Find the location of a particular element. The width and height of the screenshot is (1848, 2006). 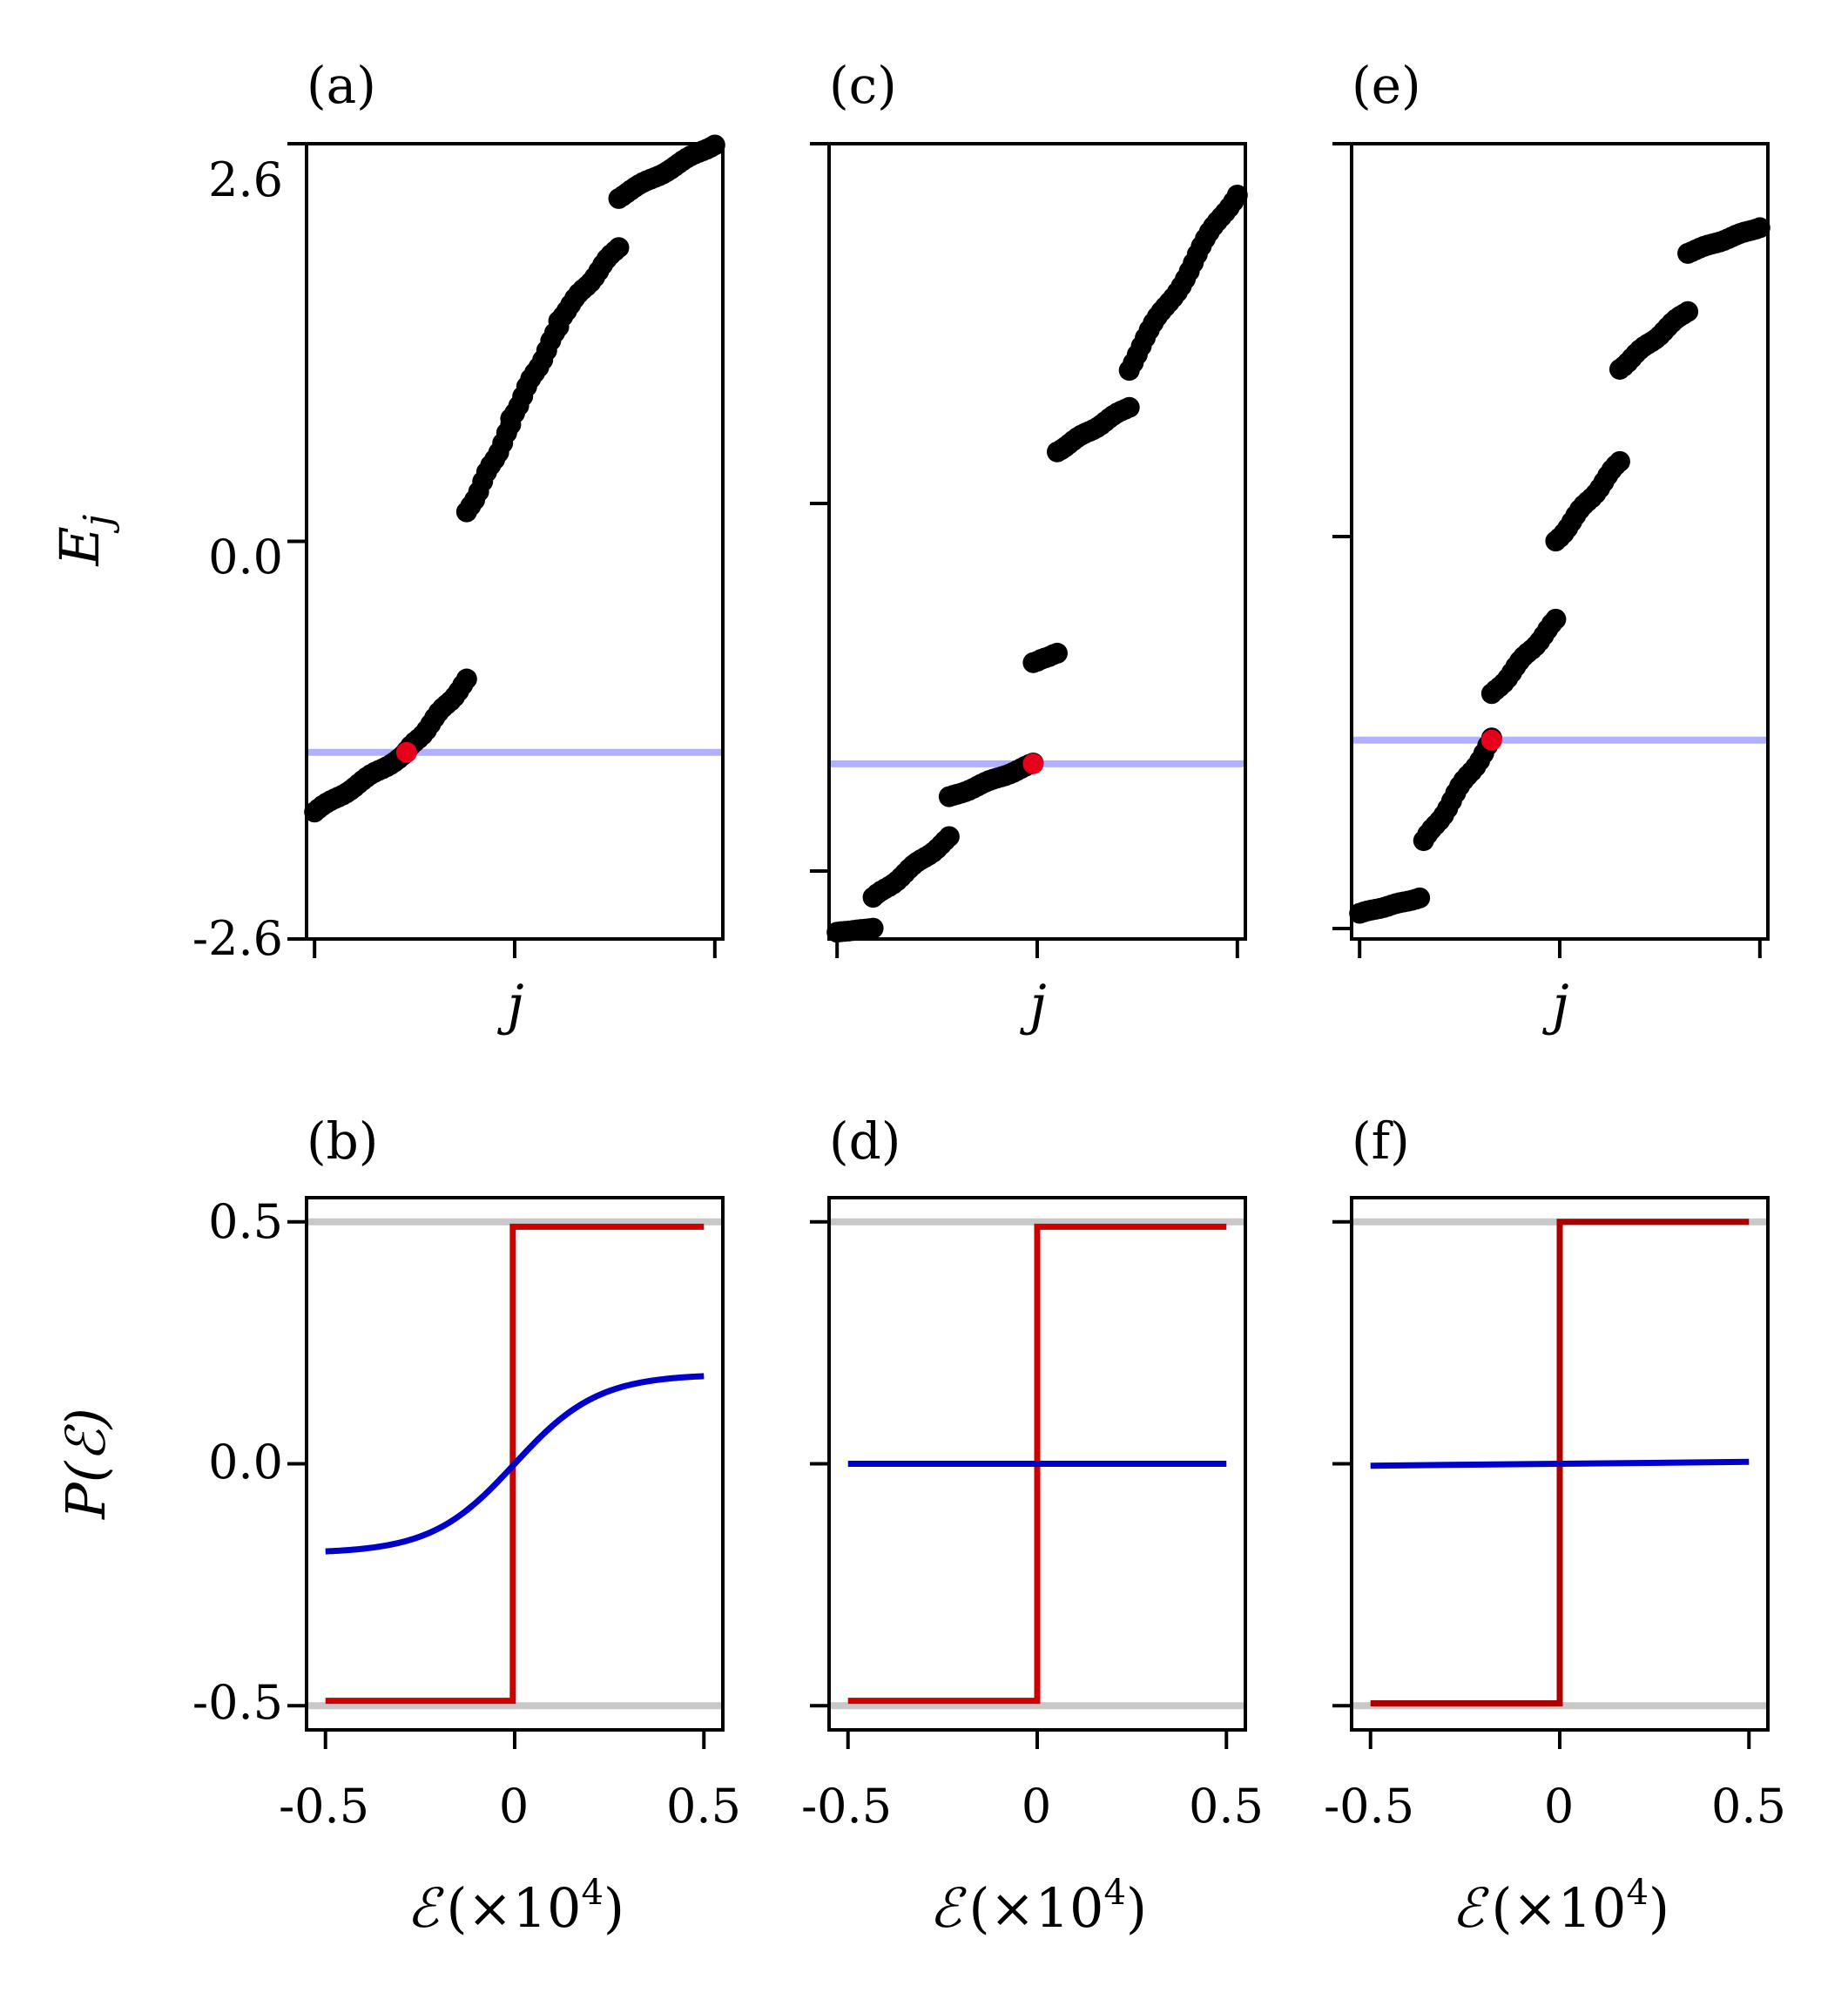

axes-frame-e is located at coordinates (1560, 541).